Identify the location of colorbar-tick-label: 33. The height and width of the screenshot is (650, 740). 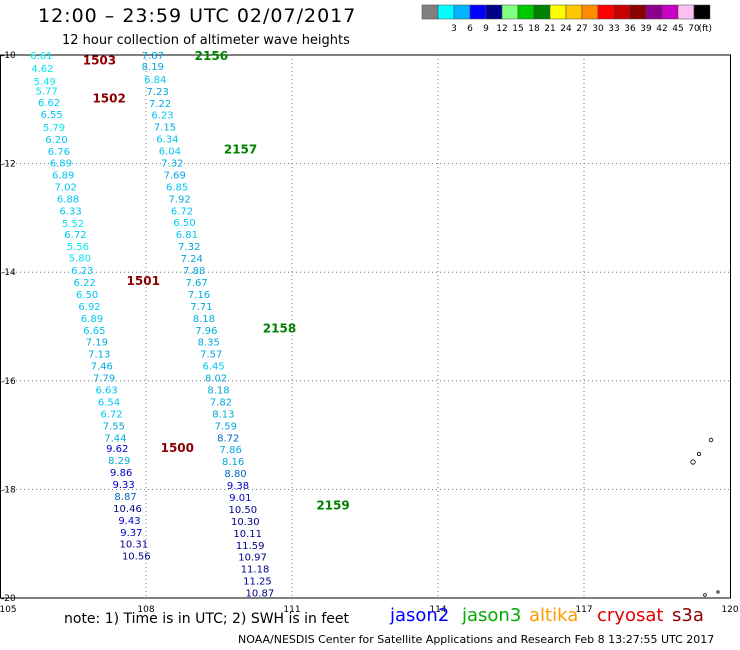
(613, 29).